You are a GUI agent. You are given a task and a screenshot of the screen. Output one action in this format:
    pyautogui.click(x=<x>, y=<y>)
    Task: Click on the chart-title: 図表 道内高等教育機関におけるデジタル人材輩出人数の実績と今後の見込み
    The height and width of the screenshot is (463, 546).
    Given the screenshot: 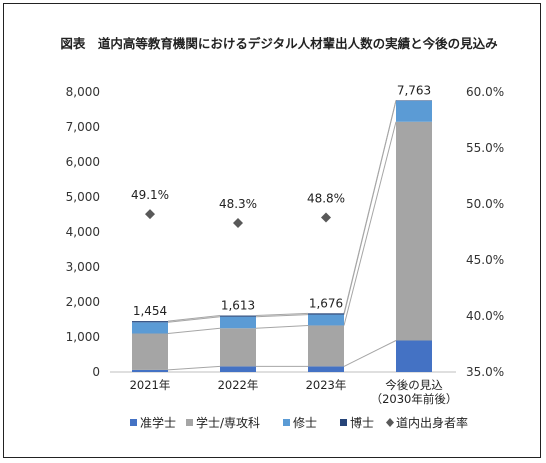 What is the action you would take?
    pyautogui.click(x=279, y=43)
    